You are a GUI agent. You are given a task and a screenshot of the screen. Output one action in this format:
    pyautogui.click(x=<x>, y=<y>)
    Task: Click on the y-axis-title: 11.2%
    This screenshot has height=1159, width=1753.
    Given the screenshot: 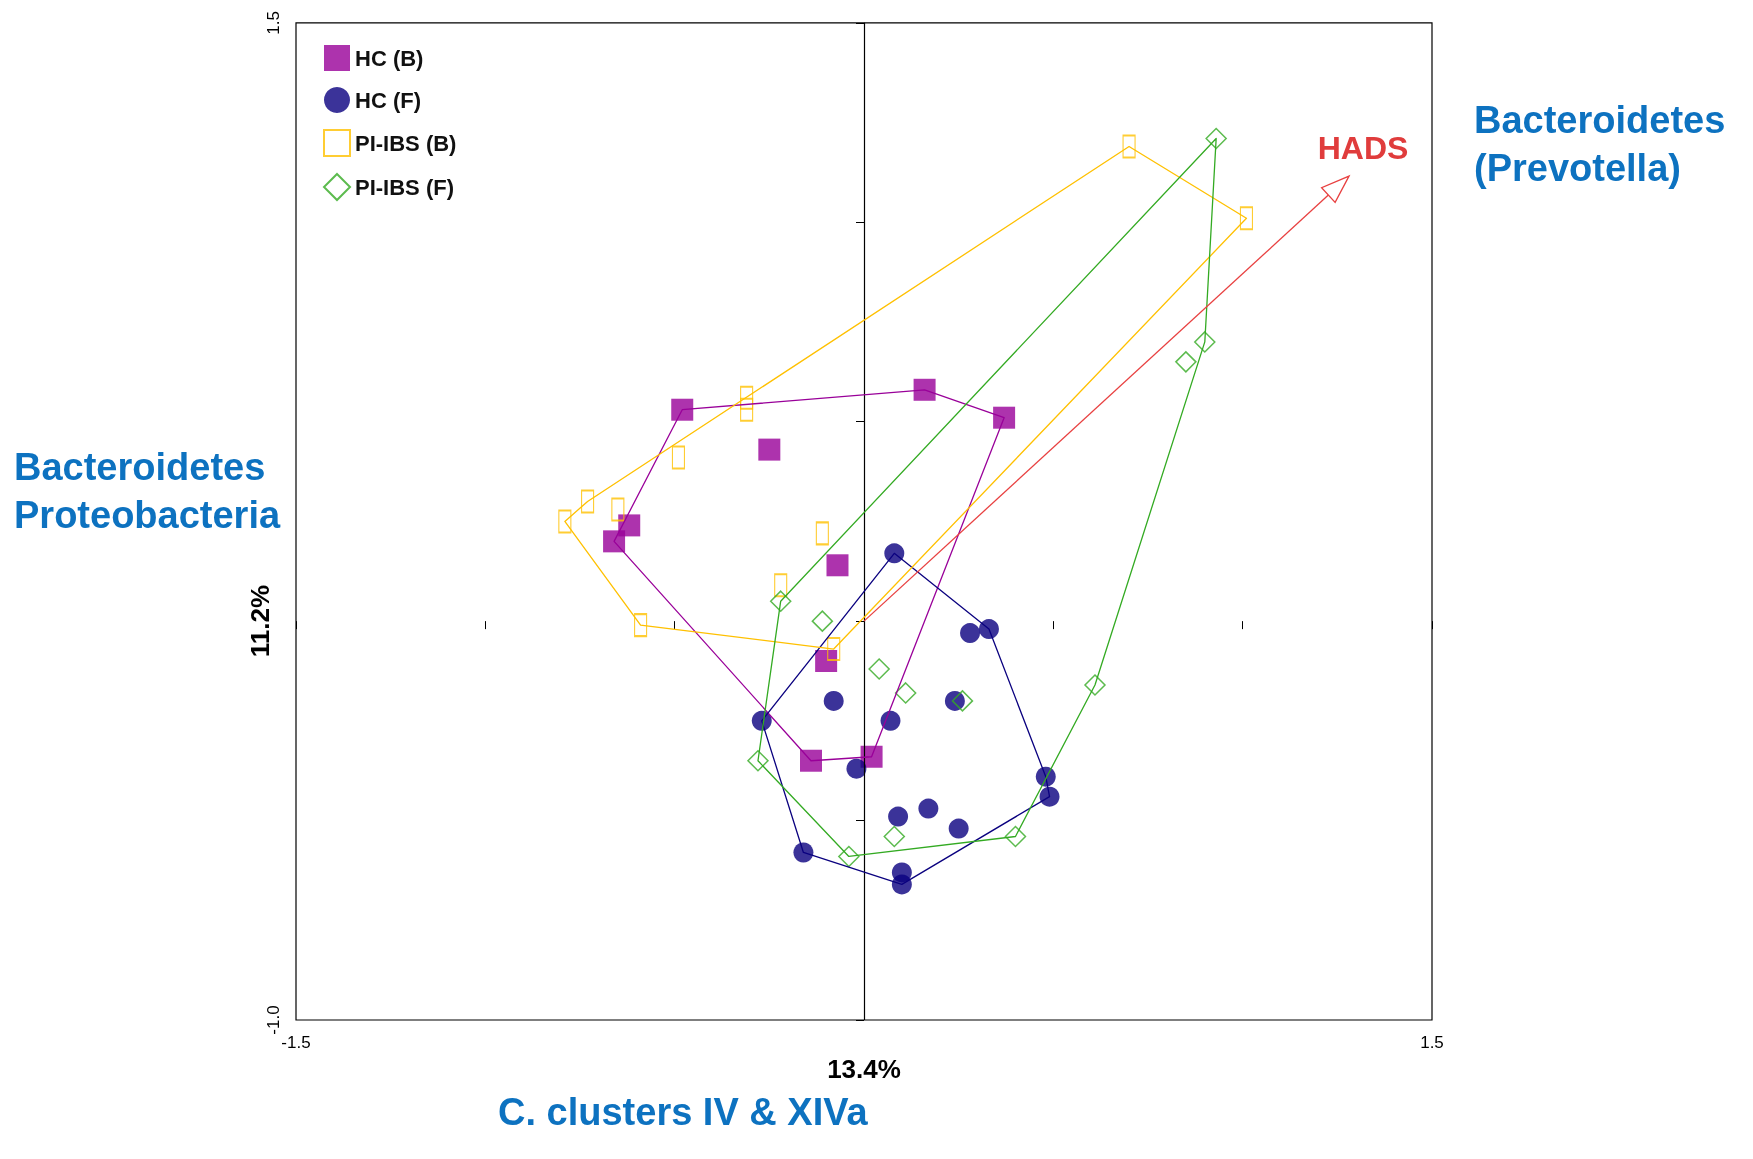 What is the action you would take?
    pyautogui.click(x=260, y=621)
    